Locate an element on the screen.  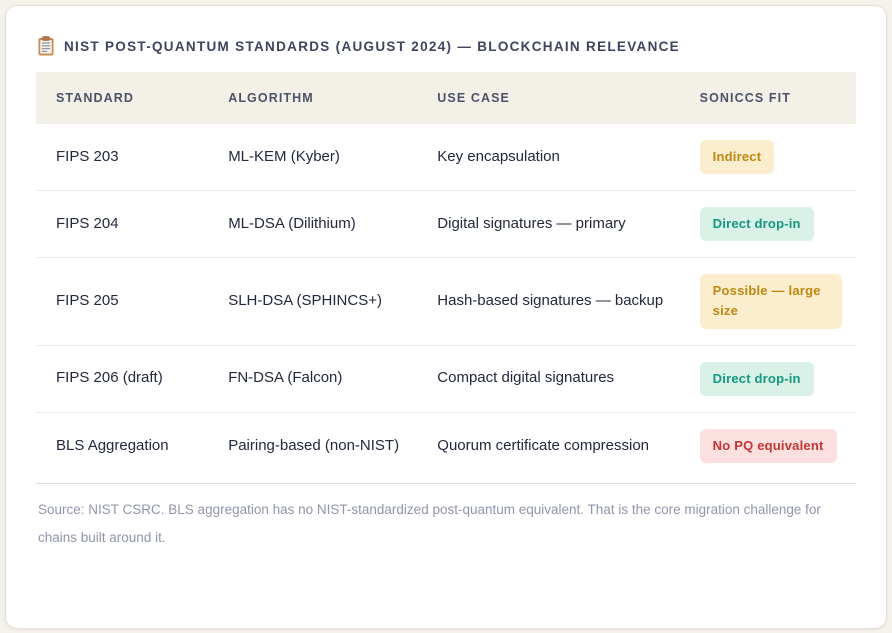
column-header-soniccs-fit: Soniccs Fit is located at coordinates (767, 98).